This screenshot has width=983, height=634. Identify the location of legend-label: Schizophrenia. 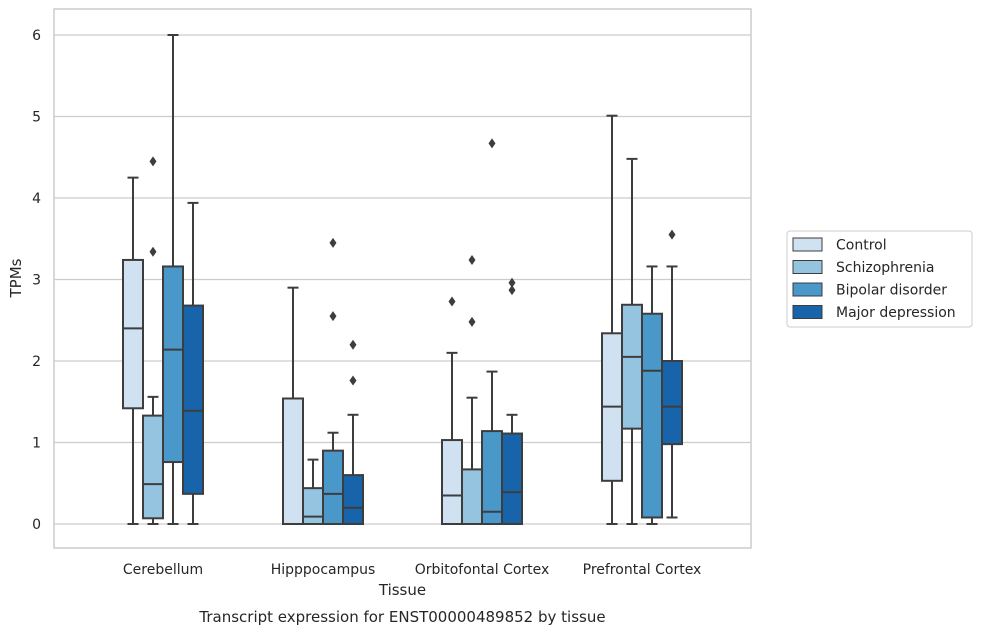
(885, 268).